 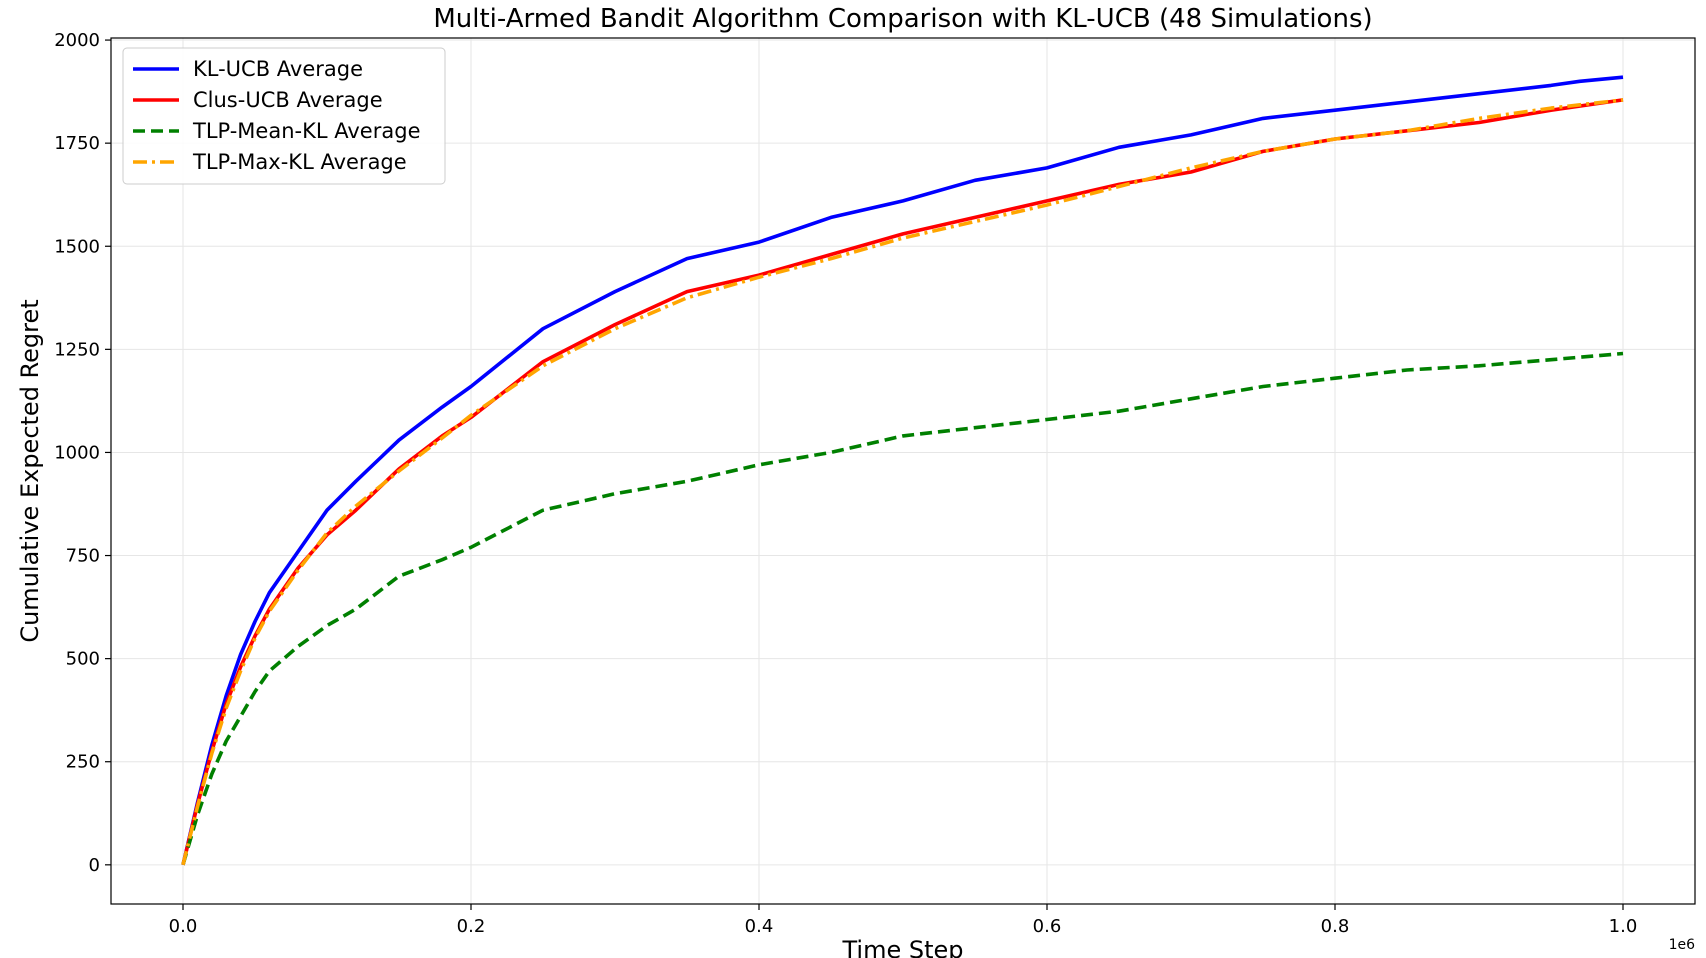 I want to click on x-axis-offset-label: 1e6, so click(x=1682, y=945).